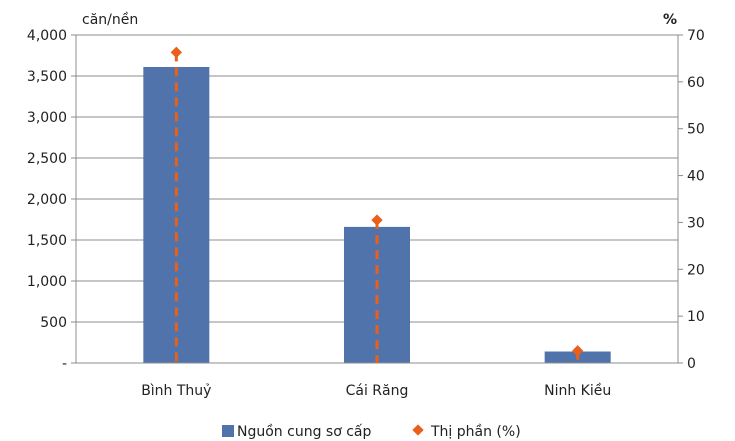 The image size is (735, 441). I want to click on bar, so click(176, 214).